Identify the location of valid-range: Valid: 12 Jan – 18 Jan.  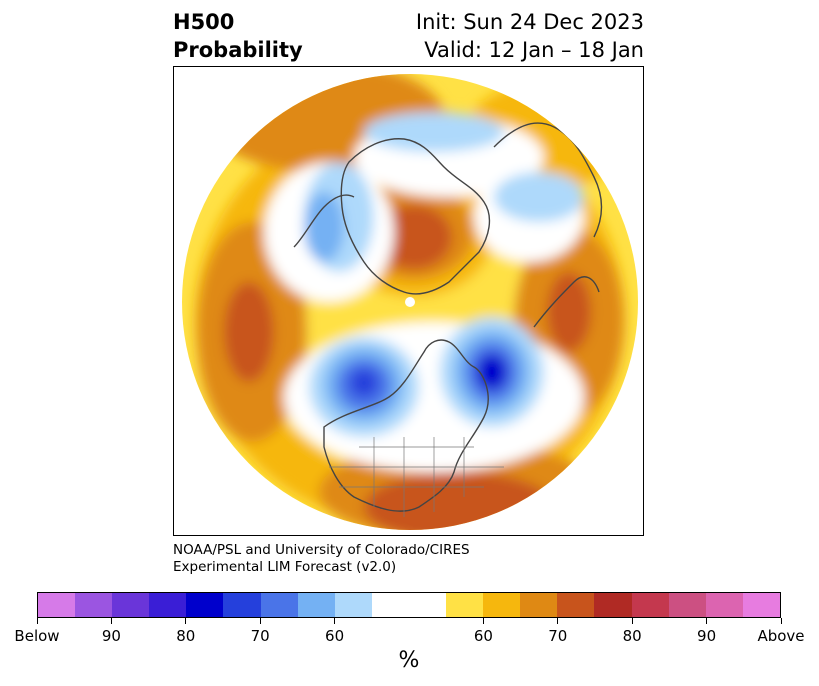
(534, 50).